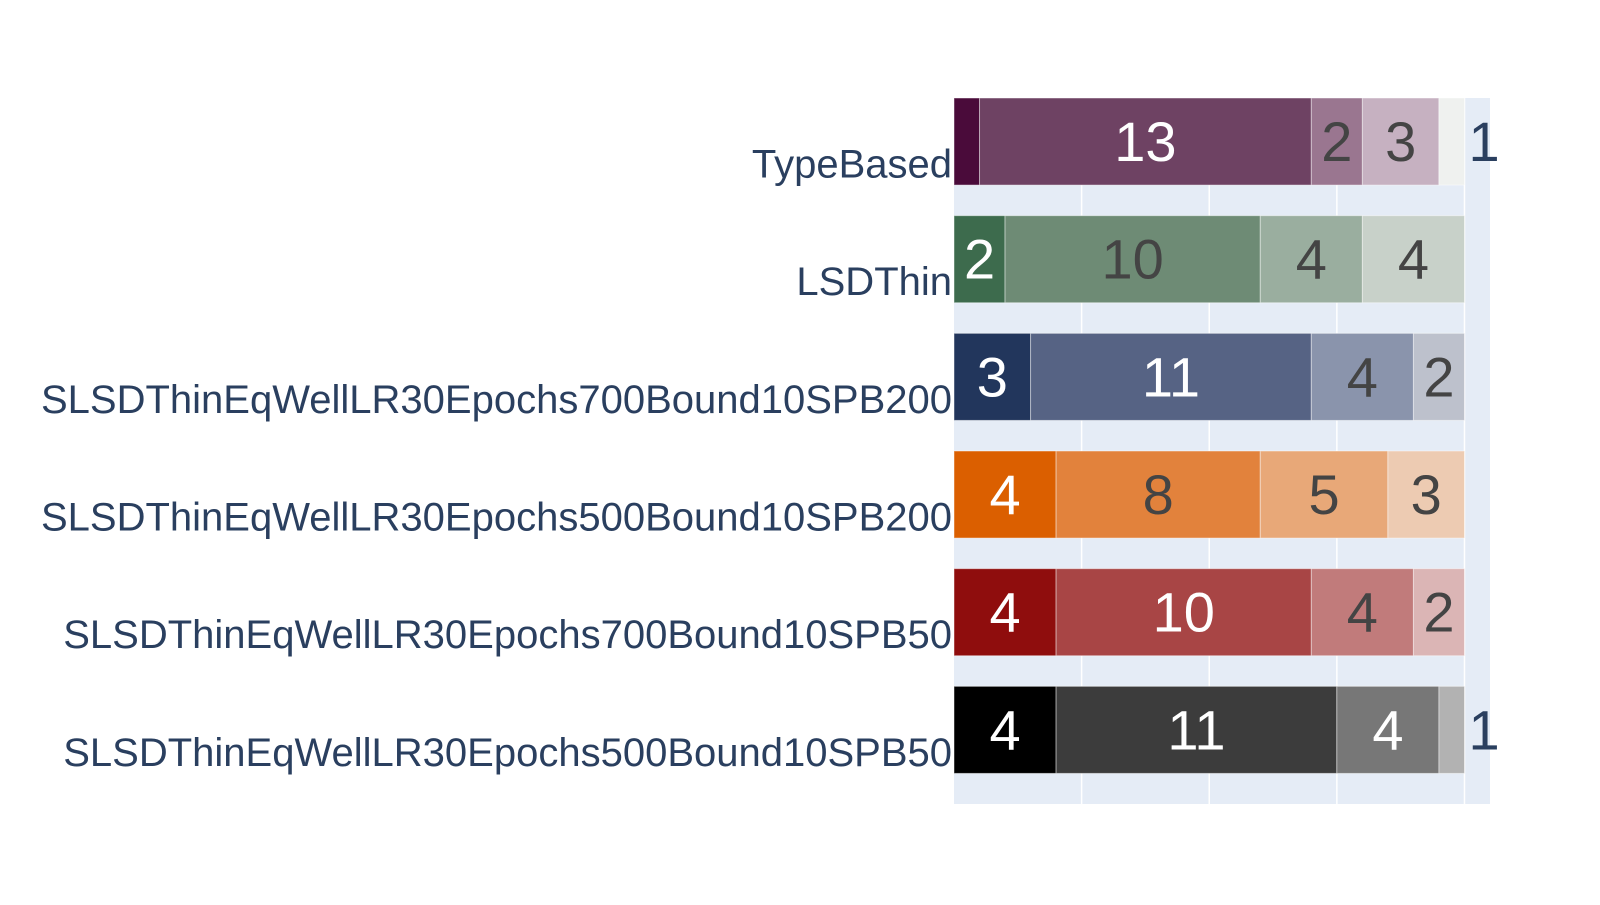  I want to click on category-tick-label: SLSDThinEqWellLR30Epochs500Bound10SPB50, so click(507, 753).